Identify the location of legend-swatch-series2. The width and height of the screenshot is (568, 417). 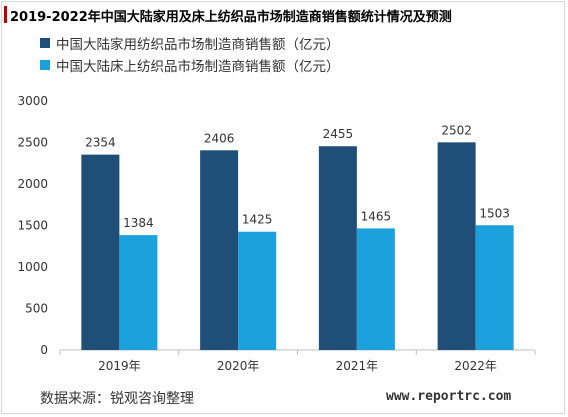
(45, 65).